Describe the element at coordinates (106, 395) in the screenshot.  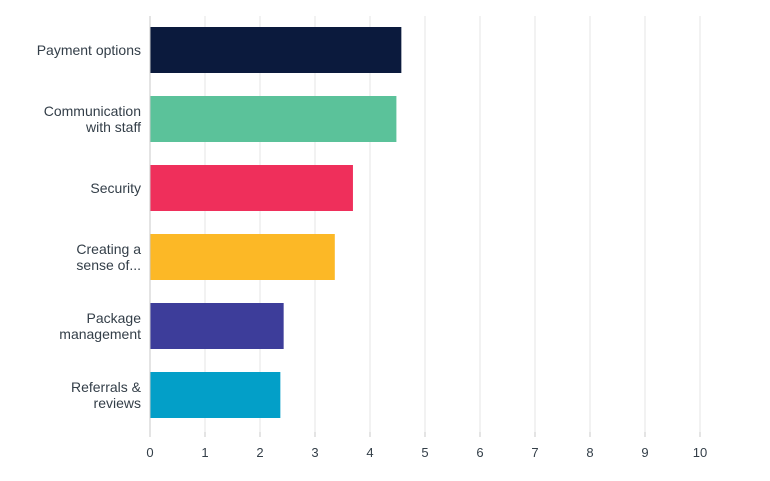
I see `category-label: Referrals & reviews` at that location.